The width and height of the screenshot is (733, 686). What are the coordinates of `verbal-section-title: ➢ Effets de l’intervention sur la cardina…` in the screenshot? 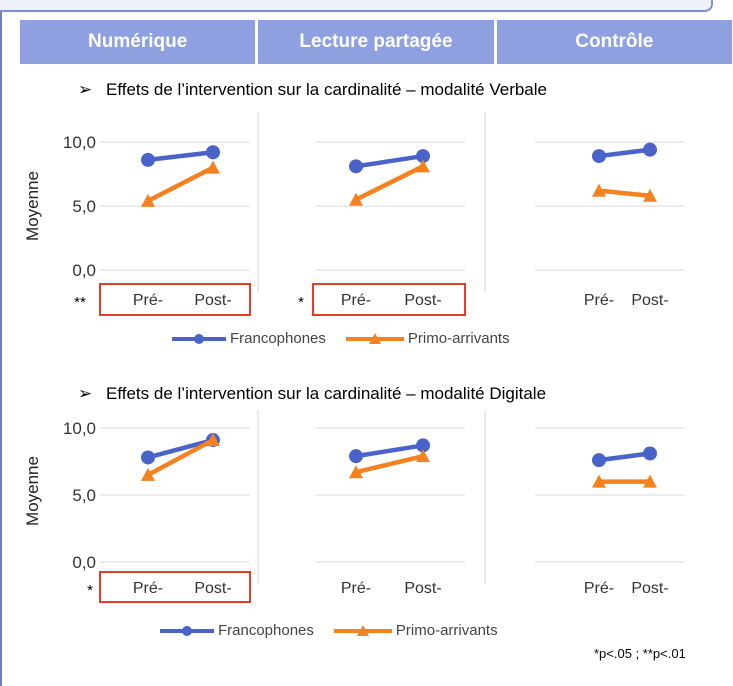 It's located at (312, 90).